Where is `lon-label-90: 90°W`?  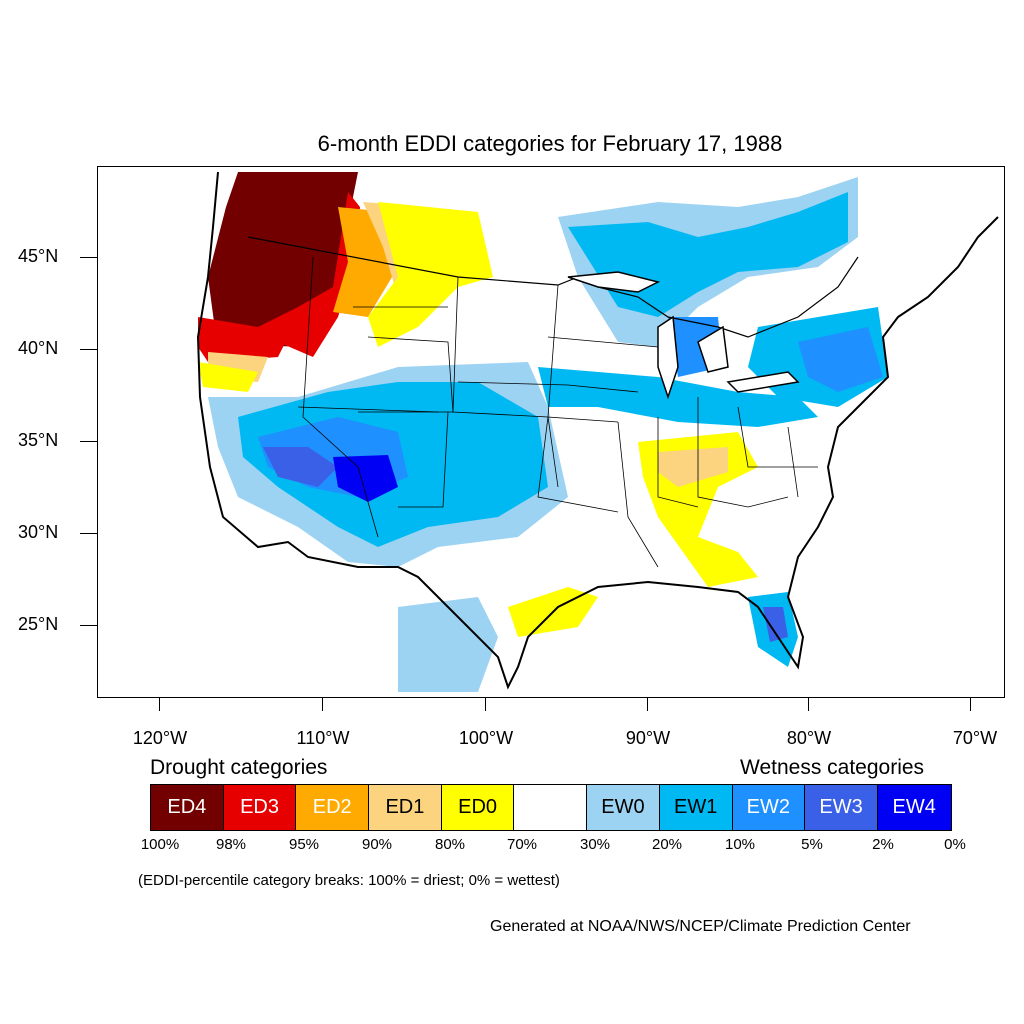 lon-label-90: 90°W is located at coordinates (648, 738).